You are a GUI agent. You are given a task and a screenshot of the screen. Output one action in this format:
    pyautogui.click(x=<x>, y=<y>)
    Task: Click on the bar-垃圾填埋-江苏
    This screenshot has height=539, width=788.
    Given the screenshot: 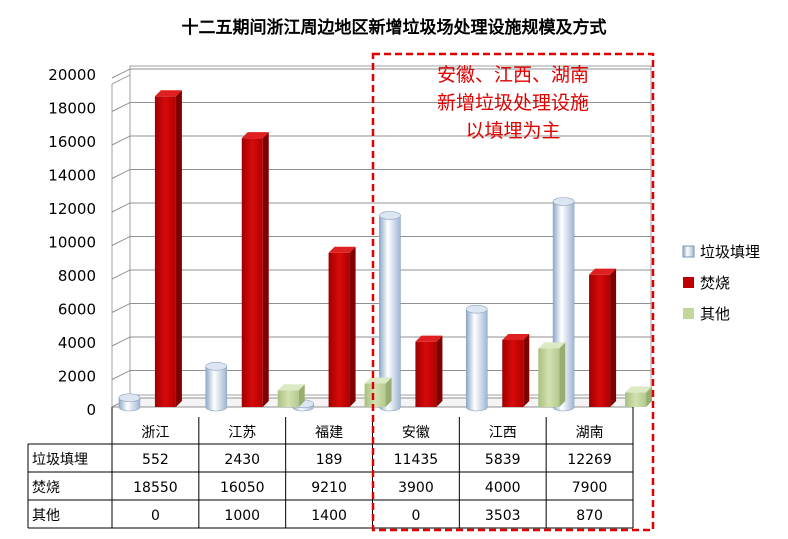 What is the action you would take?
    pyautogui.click(x=216, y=386)
    